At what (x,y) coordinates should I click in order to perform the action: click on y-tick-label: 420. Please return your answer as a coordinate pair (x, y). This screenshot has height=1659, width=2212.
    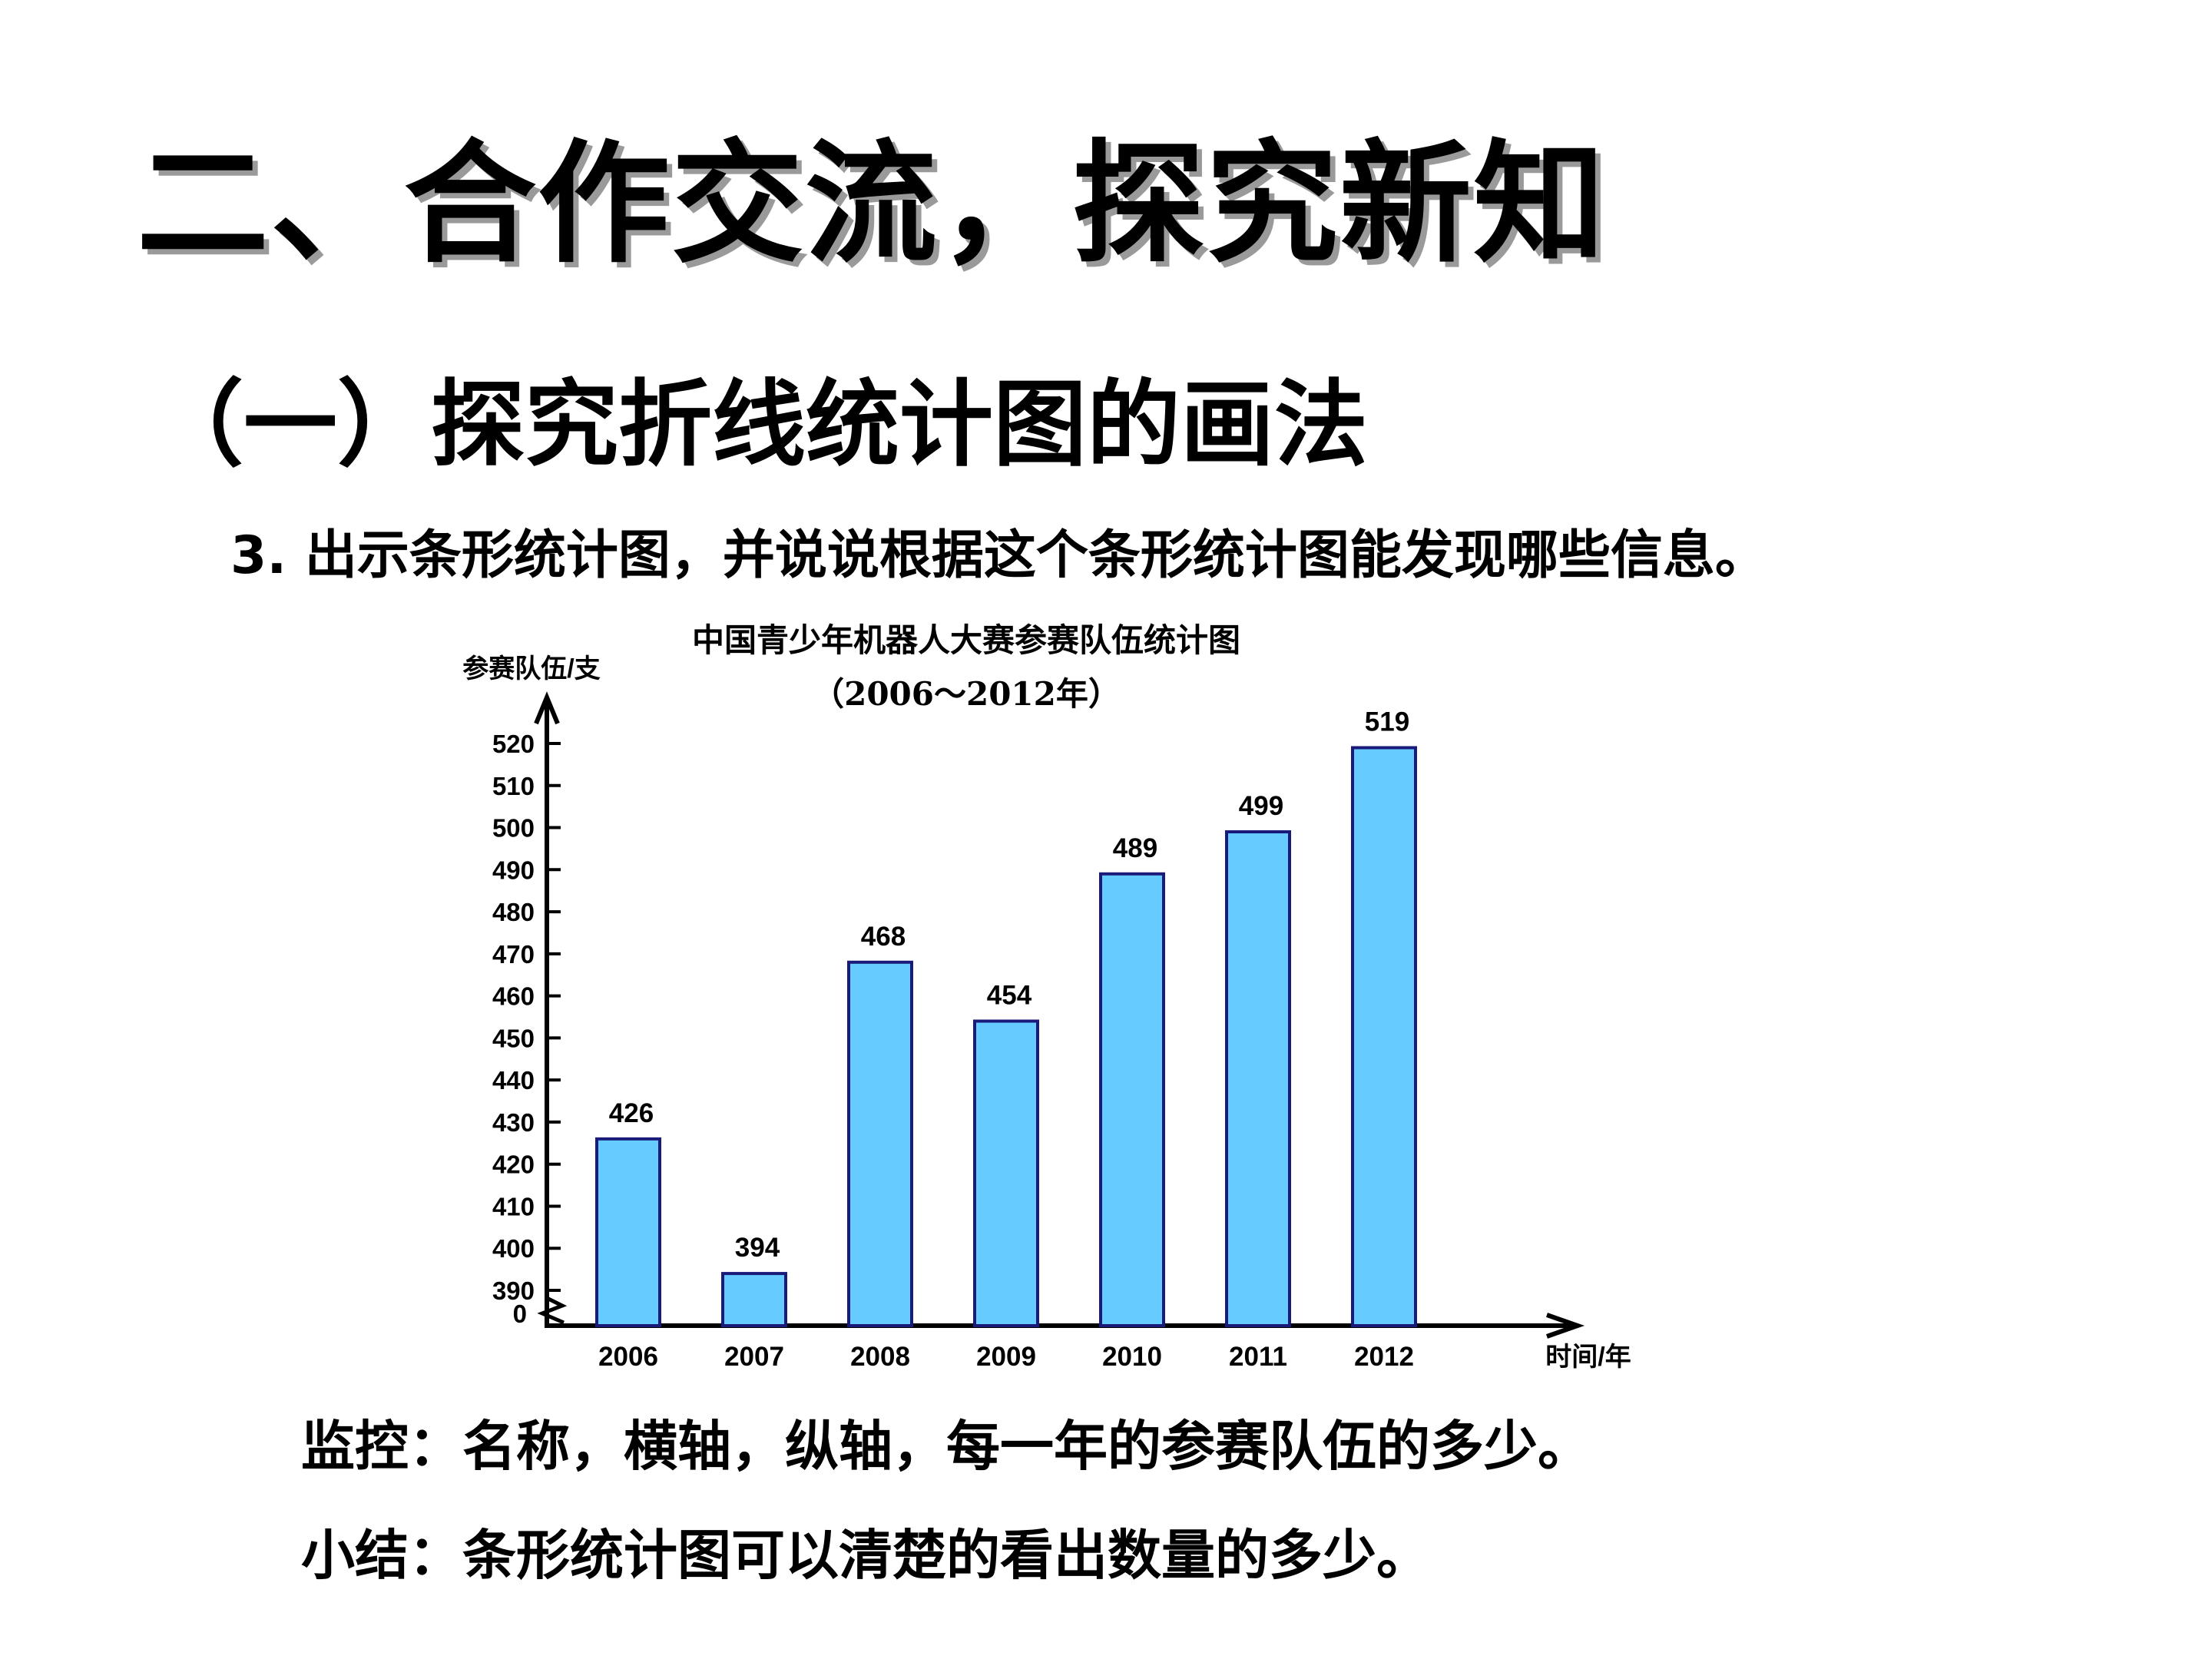
    Looking at the image, I should click on (513, 1165).